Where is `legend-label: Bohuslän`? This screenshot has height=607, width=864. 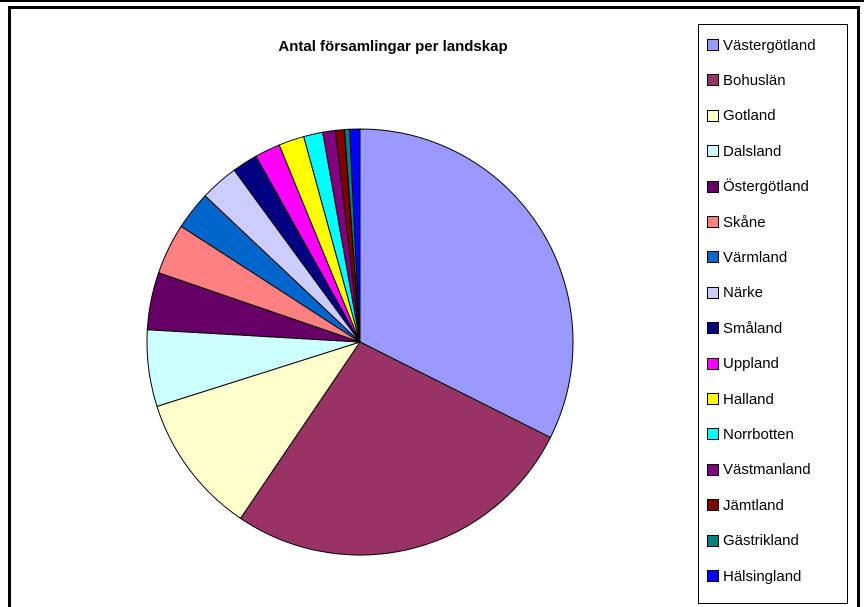 legend-label: Bohuslän is located at coordinates (754, 80).